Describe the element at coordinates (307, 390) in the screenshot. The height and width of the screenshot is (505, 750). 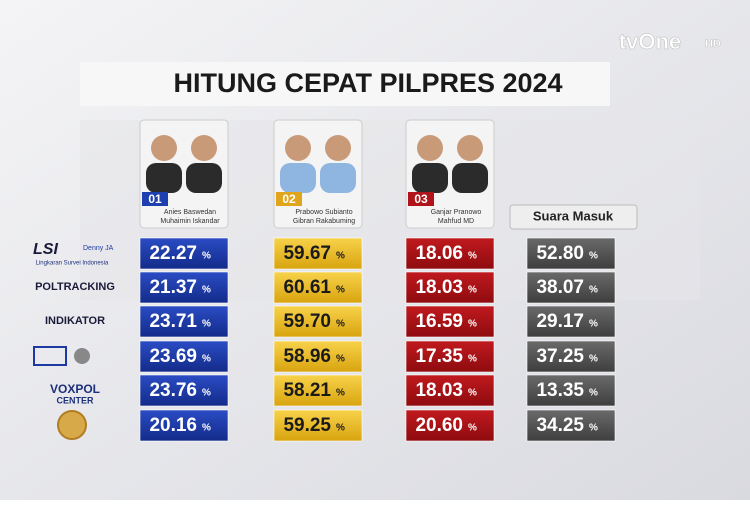
I see `result-value: 58.21` at that location.